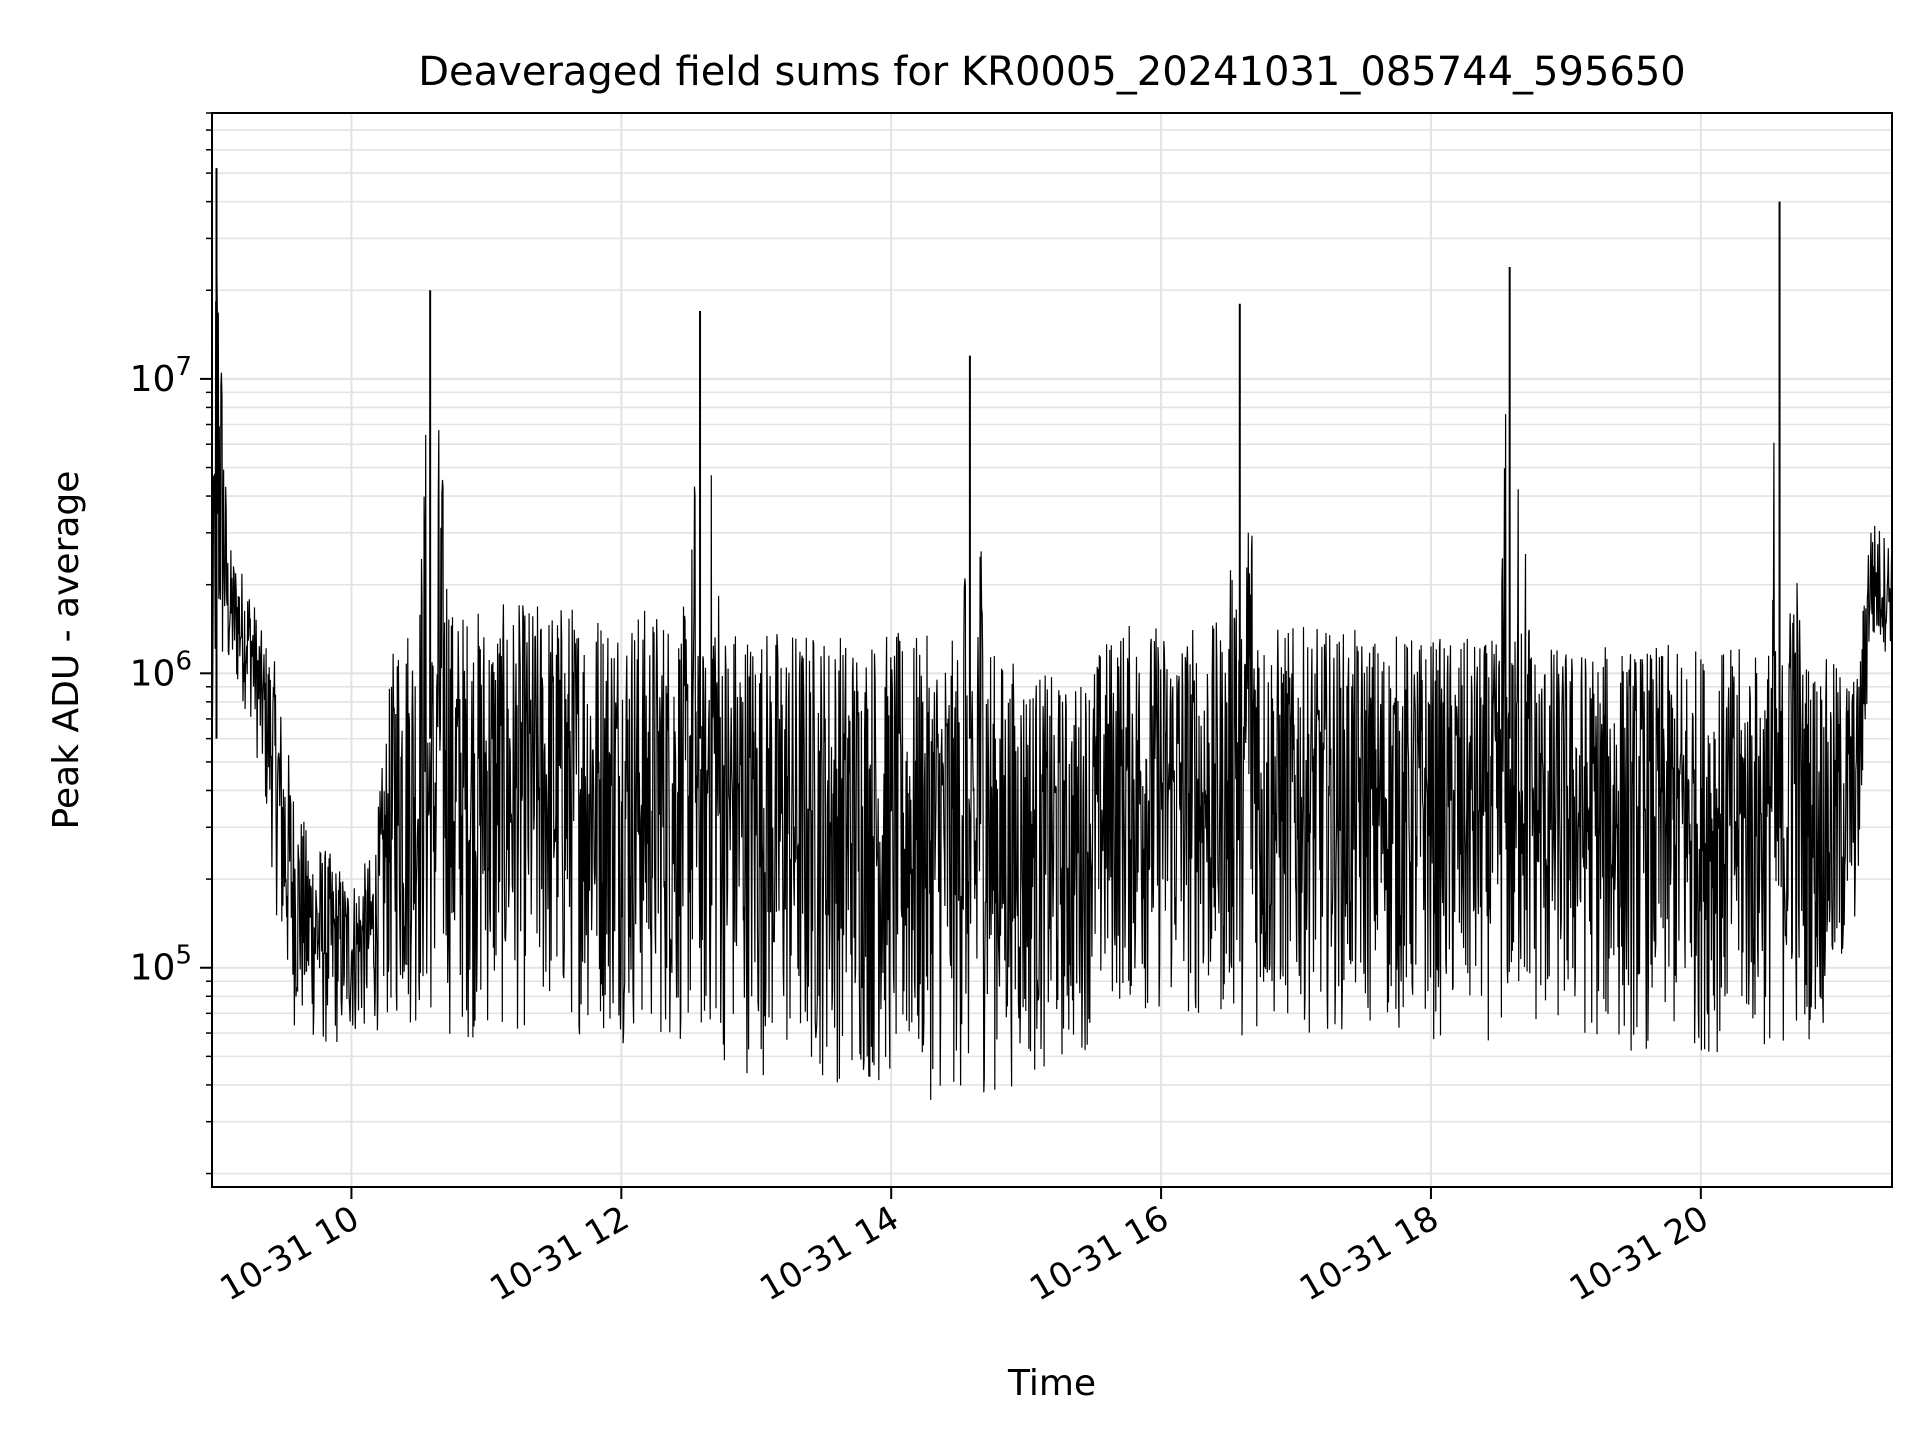 The width and height of the screenshot is (1920, 1440). Describe the element at coordinates (161, 965) in the screenshot. I see `y-tick-label: 10⁵` at that location.